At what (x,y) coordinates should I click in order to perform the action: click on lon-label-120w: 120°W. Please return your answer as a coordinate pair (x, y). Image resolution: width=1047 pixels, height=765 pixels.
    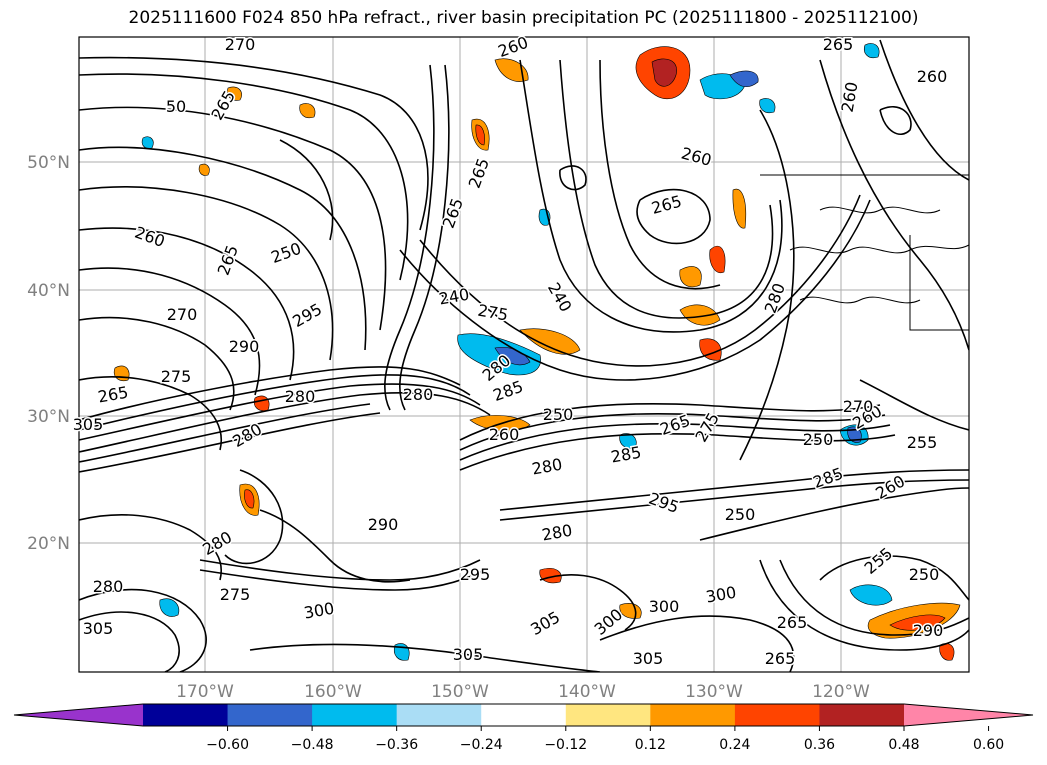
    Looking at the image, I should click on (841, 692).